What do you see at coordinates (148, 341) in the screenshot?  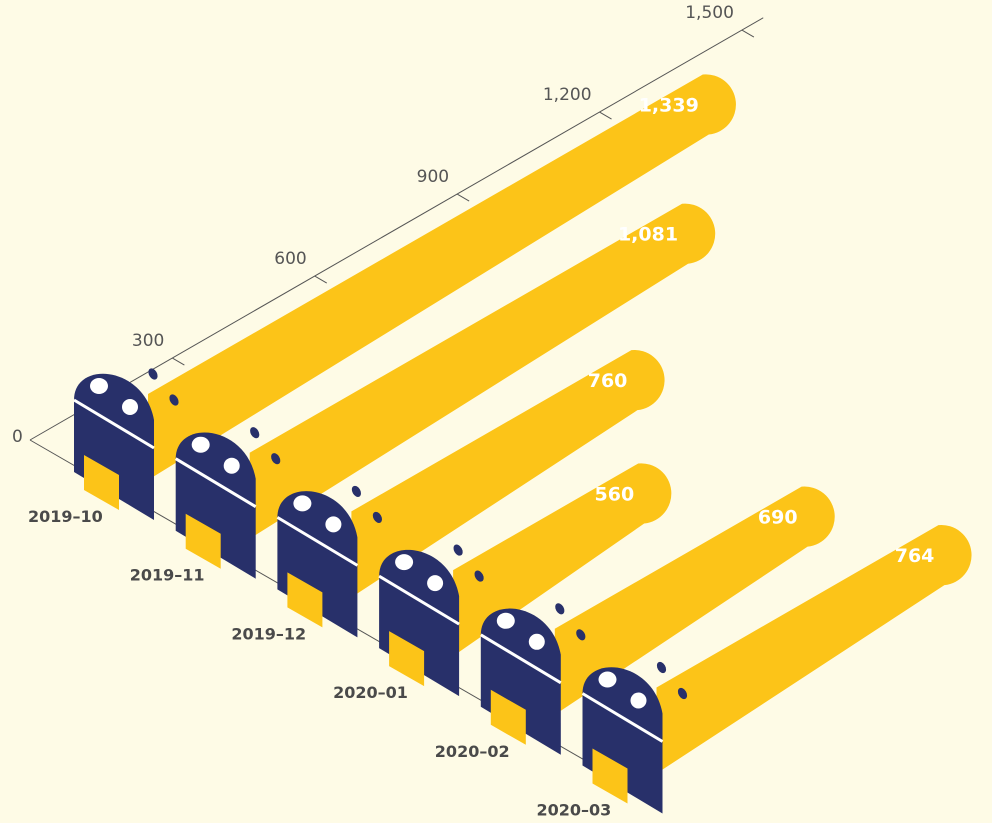 I see `axis-tick-label: 300` at bounding box center [148, 341].